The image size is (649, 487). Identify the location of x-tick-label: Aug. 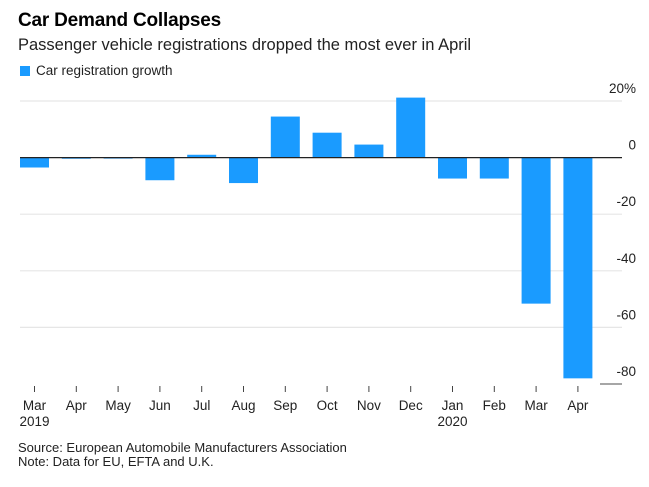
(243, 405).